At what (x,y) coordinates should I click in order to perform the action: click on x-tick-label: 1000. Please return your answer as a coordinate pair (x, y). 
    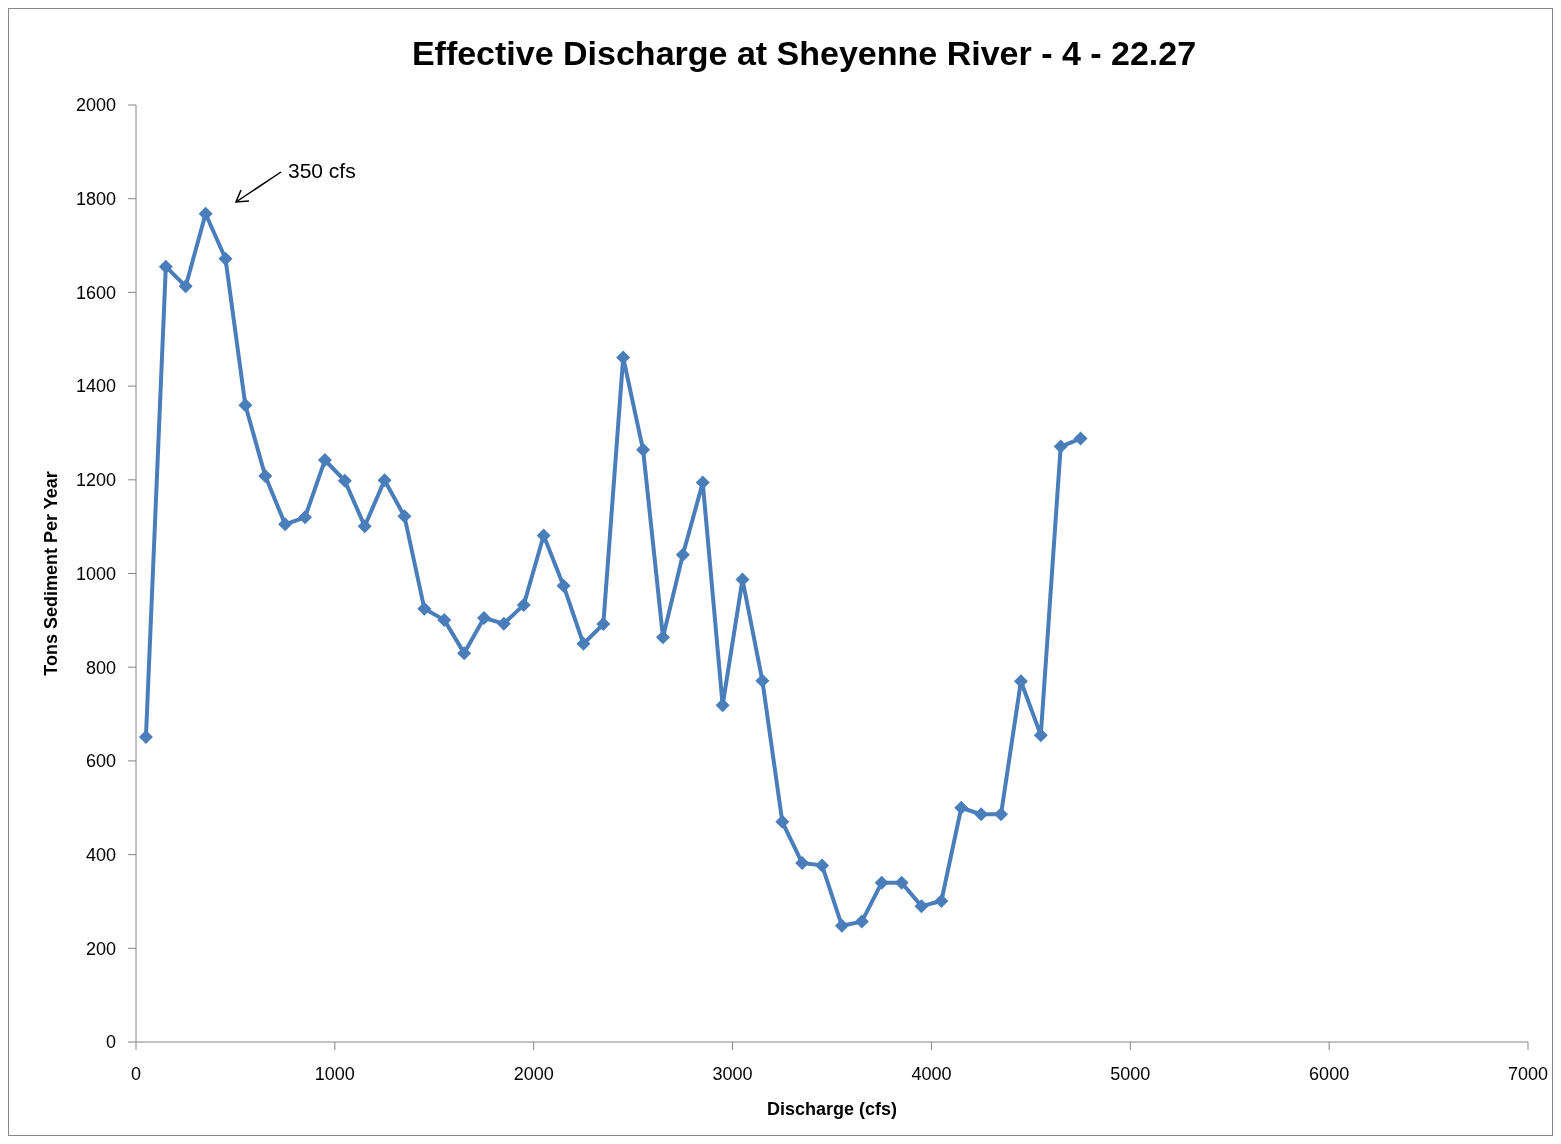
    Looking at the image, I should click on (334, 1074).